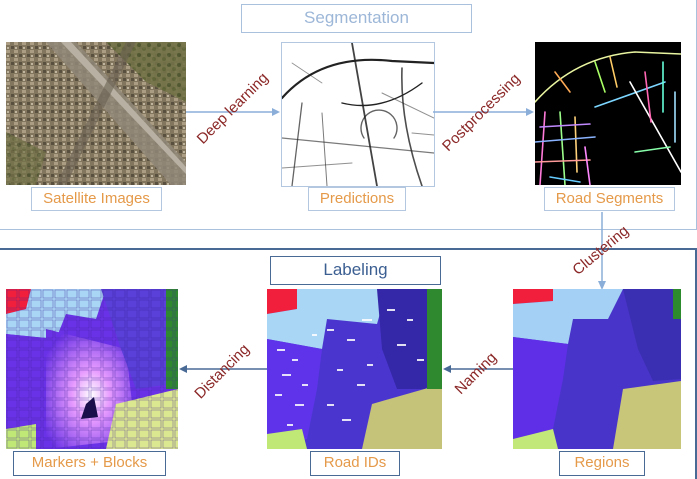 This screenshot has height=479, width=697. Describe the element at coordinates (356, 18) in the screenshot. I see `segmentation-title: Segmentation` at that location.